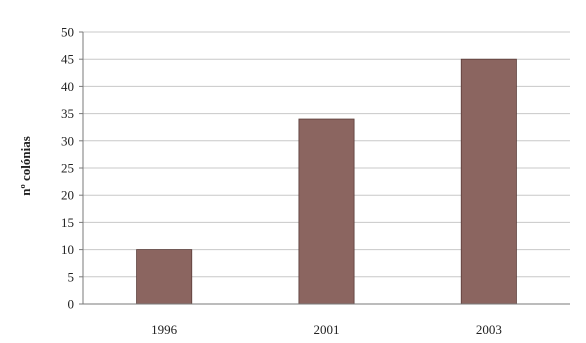  What do you see at coordinates (67, 86) in the screenshot?
I see `y-tick-label: 40` at bounding box center [67, 86].